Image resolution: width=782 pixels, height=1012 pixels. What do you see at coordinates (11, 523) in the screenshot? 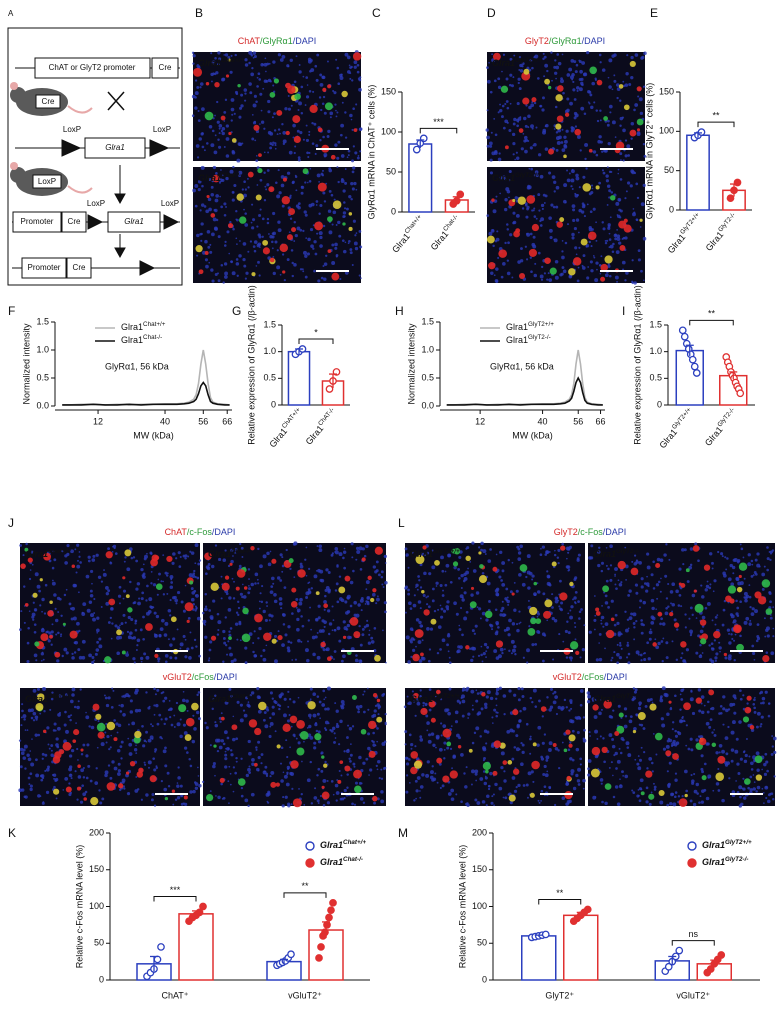
I see `panel-letter: J` at bounding box center [11, 523].